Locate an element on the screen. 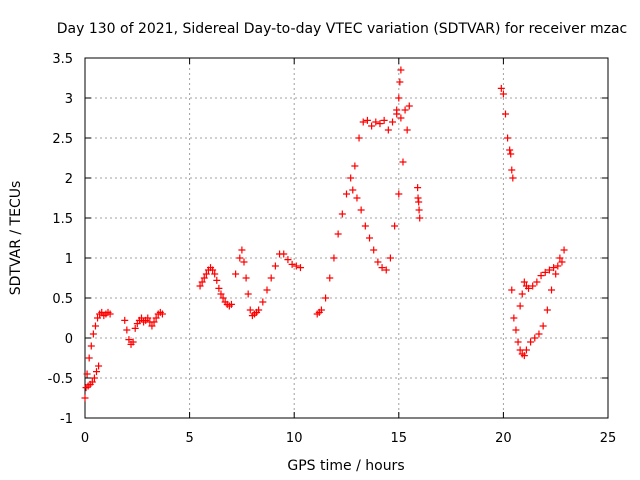 The image size is (640, 480). x-tick-label: 5 is located at coordinates (189, 438).